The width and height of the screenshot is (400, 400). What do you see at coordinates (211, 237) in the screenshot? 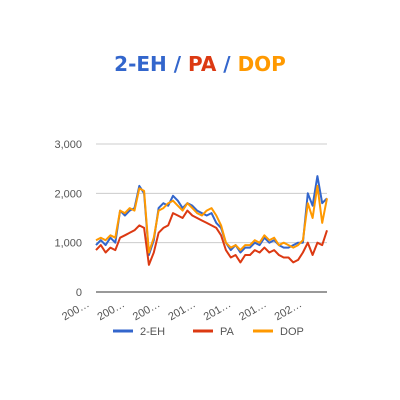
I see `series-line-pa` at bounding box center [211, 237].